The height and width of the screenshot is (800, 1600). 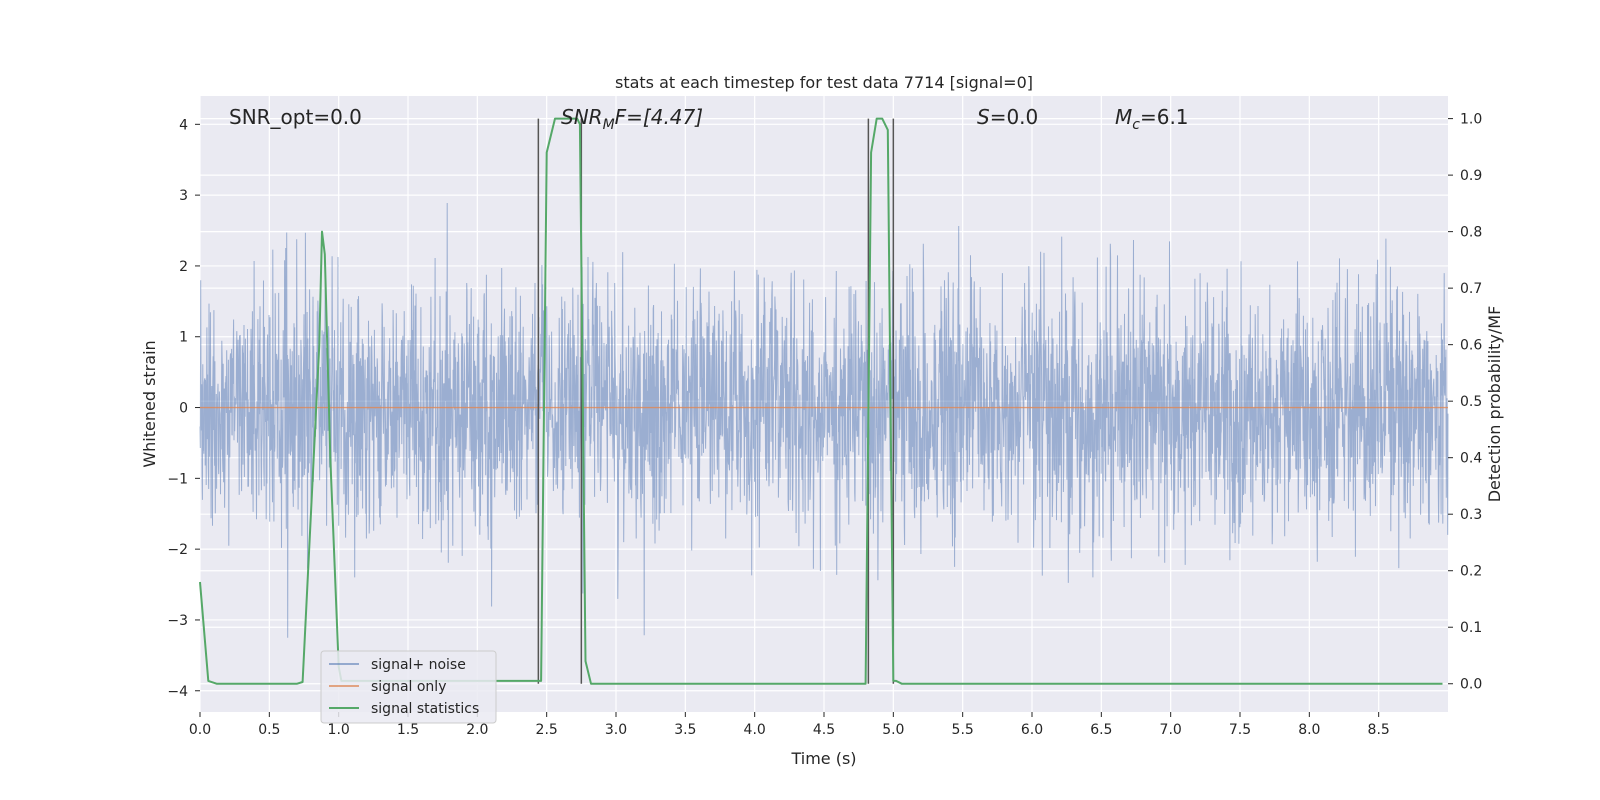 What do you see at coordinates (183, 267) in the screenshot?
I see `y-tick-label-2: 2` at bounding box center [183, 267].